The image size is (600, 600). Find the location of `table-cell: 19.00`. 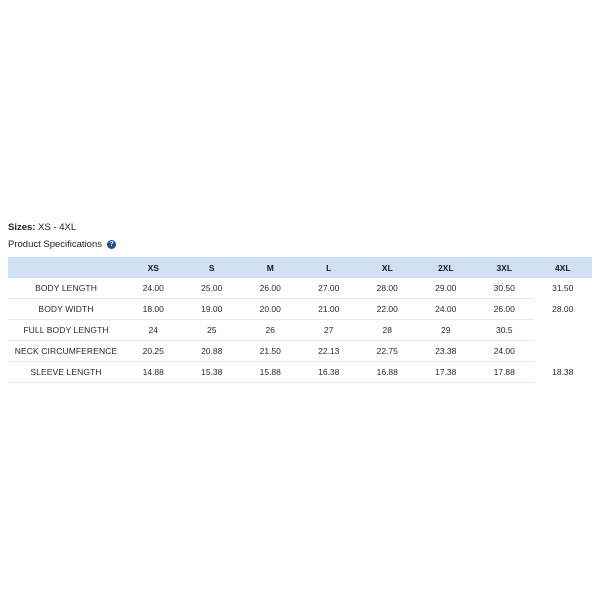

table-cell: 19.00 is located at coordinates (211, 309).